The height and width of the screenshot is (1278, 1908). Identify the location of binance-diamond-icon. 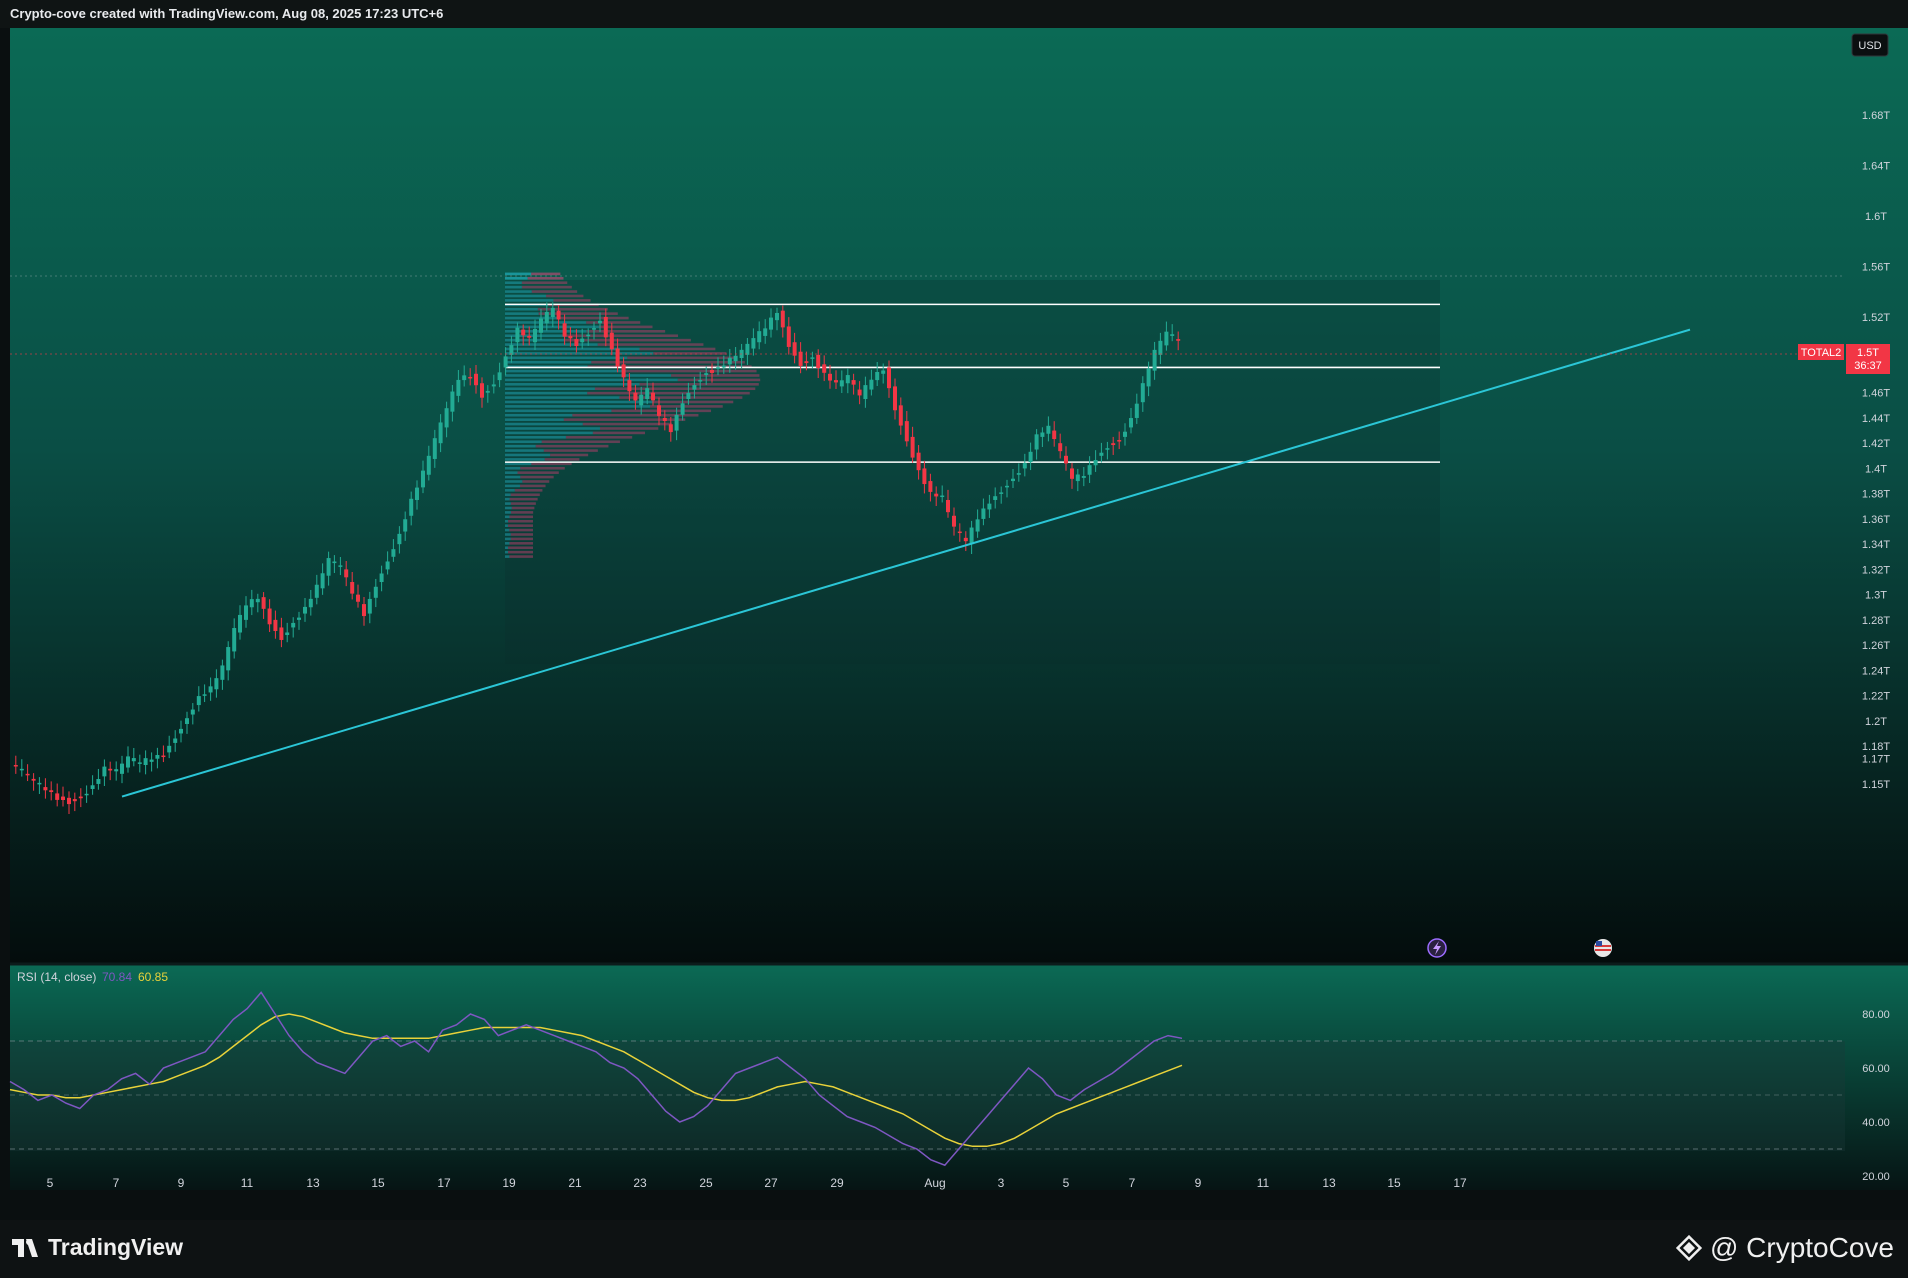
(1688, 1248).